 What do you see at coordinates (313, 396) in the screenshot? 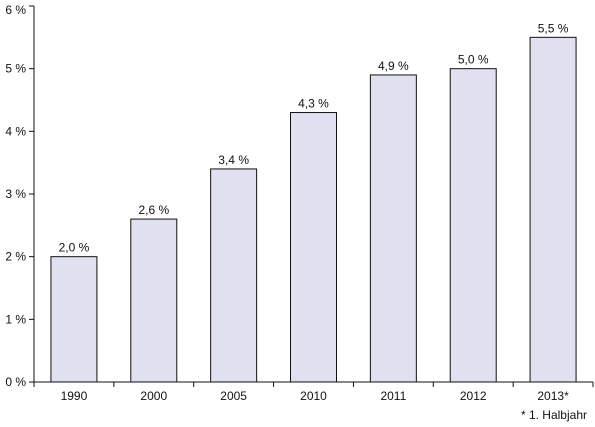
I see `x-tick-label: 2010` at bounding box center [313, 396].